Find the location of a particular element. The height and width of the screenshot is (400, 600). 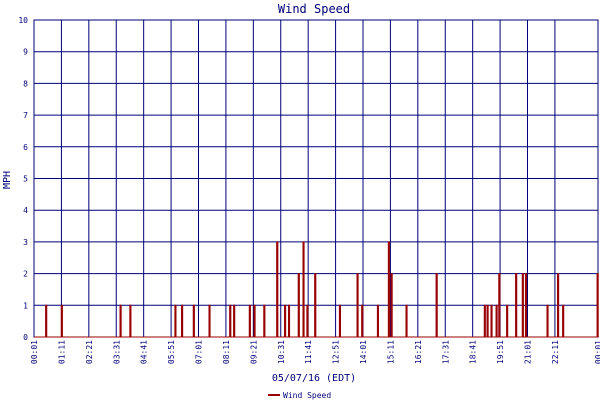

x-tick-label: 14:01 is located at coordinates (363, 352).